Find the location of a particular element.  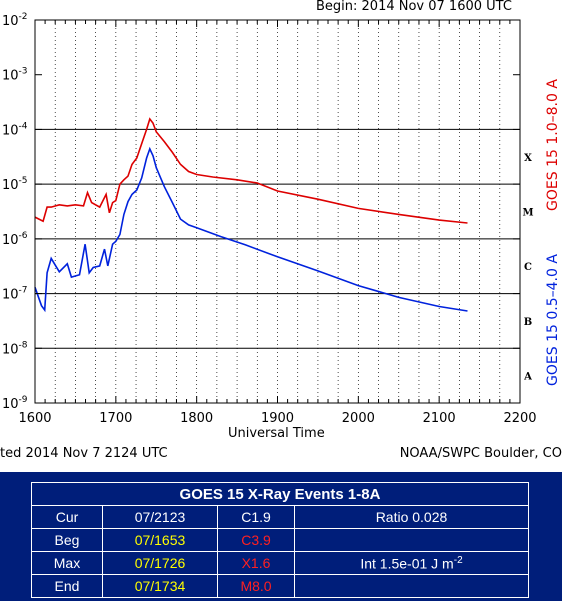

y-axis-tick-labels: 10⁻² 10⁻³ 10⁻⁴ 10⁻⁵ 10⁻⁶ 10⁻⁷ 10⁻⁸ 10⁻⁹ is located at coordinates (15, 212).